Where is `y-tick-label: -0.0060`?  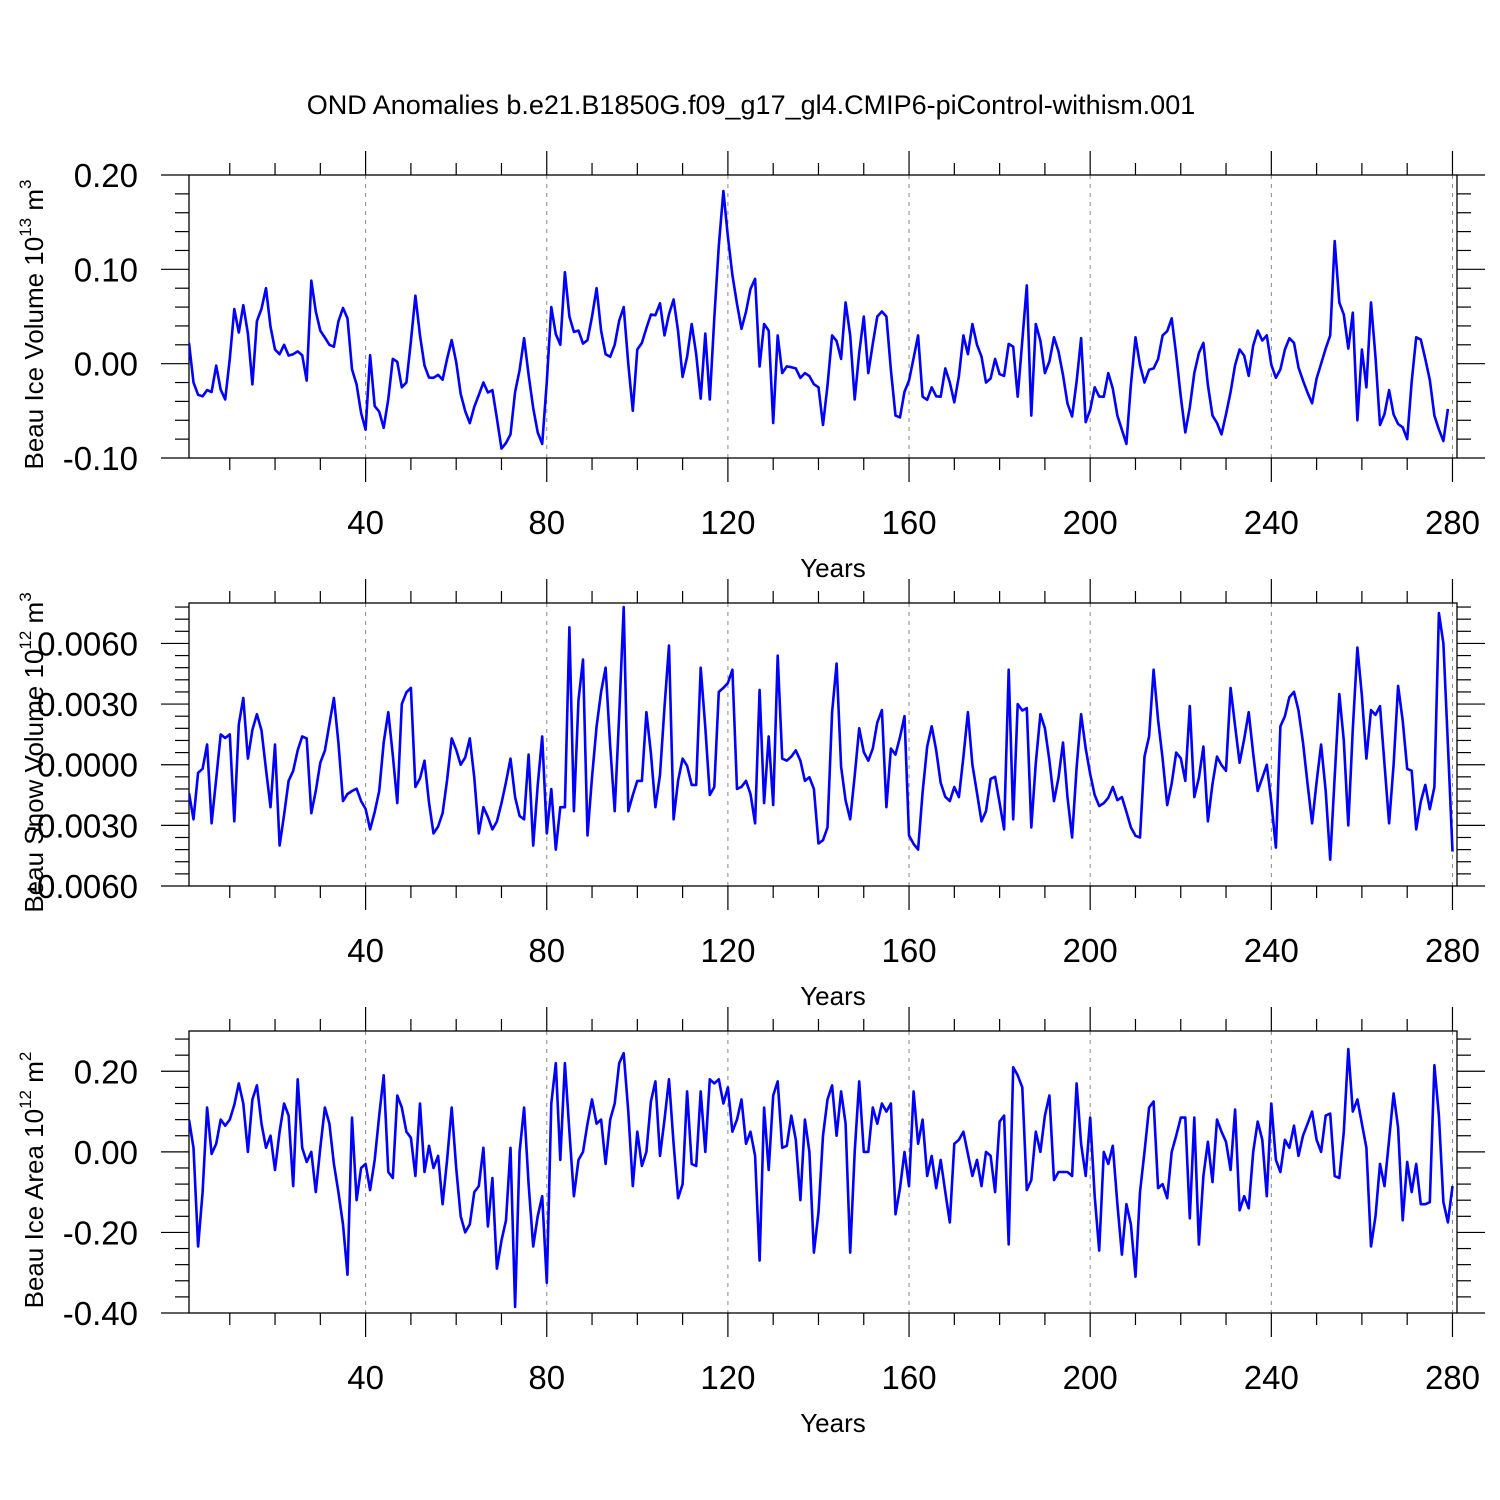
y-tick-label: -0.0060 is located at coordinates (82, 886).